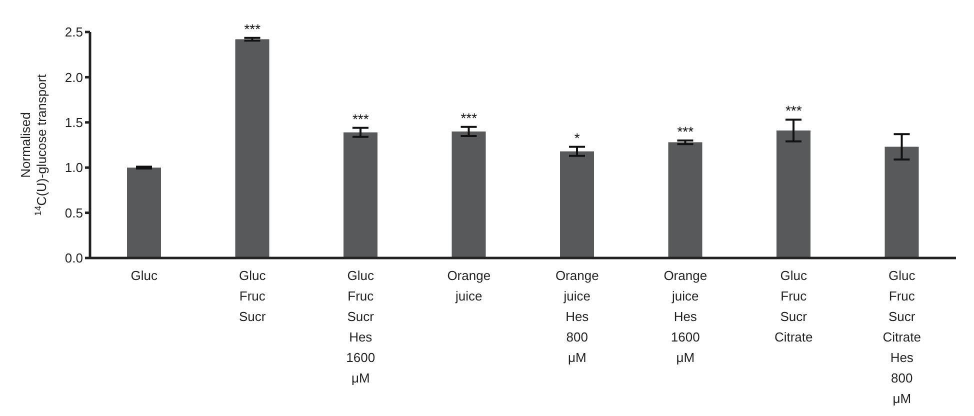 The height and width of the screenshot is (416, 974). Describe the element at coordinates (686, 316) in the screenshot. I see `x-tick-label: Orange juice Hes 1600 μM` at that location.